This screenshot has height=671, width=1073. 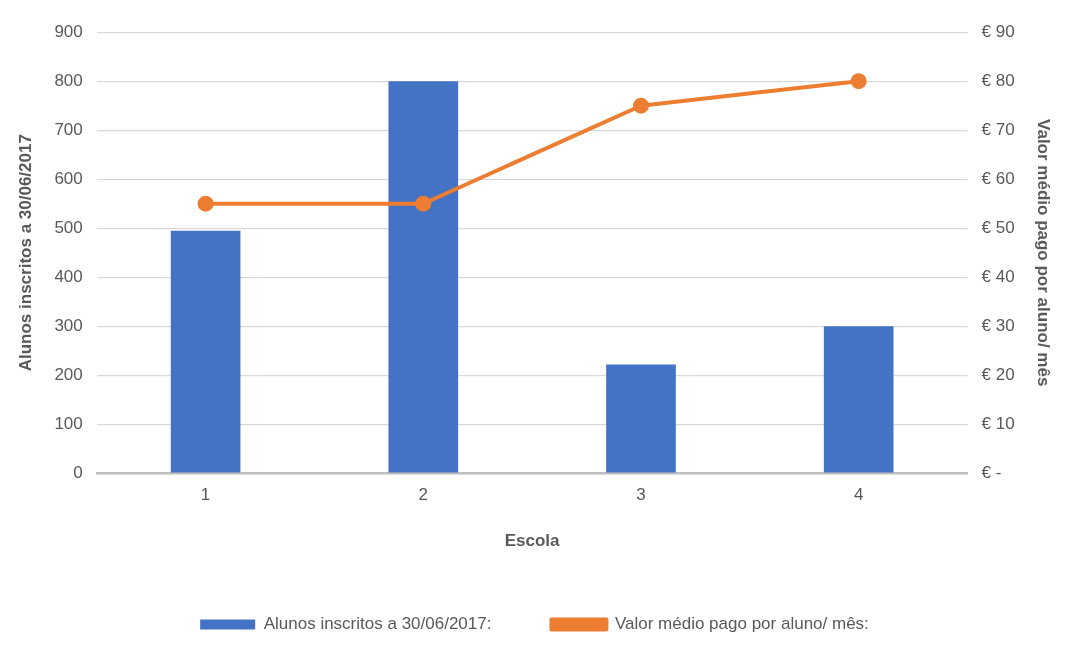 I want to click on y-tick-label: 800, so click(x=68, y=80).